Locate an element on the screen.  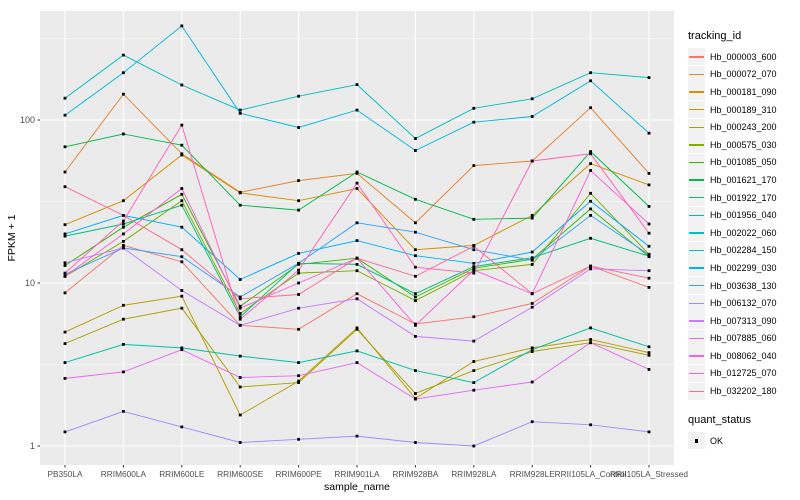
x-tick-label: RRIM600PE is located at coordinates (299, 474).